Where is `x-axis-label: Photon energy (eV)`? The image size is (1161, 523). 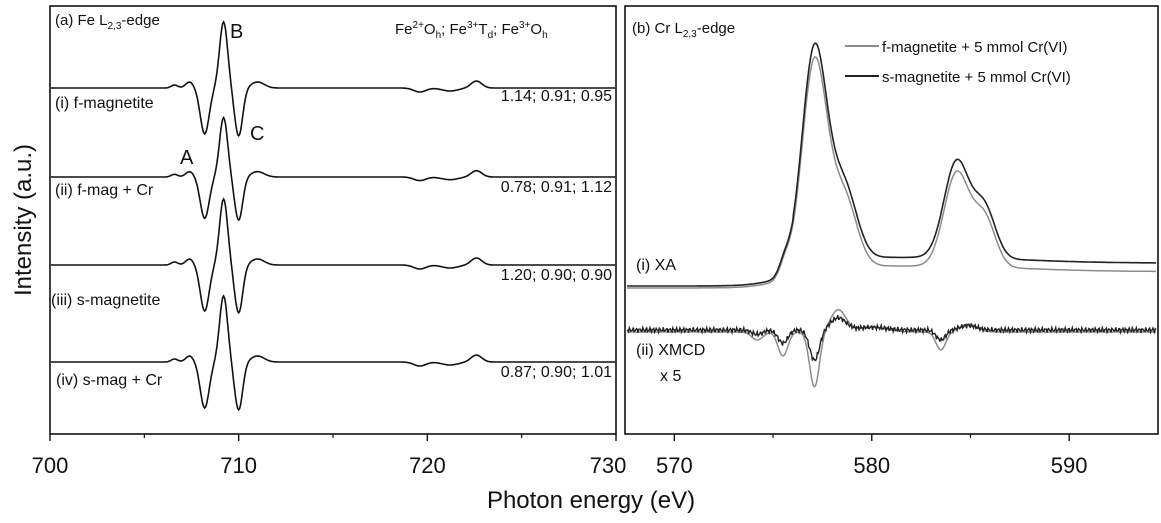 x-axis-label: Photon energy (eV) is located at coordinates (591, 500).